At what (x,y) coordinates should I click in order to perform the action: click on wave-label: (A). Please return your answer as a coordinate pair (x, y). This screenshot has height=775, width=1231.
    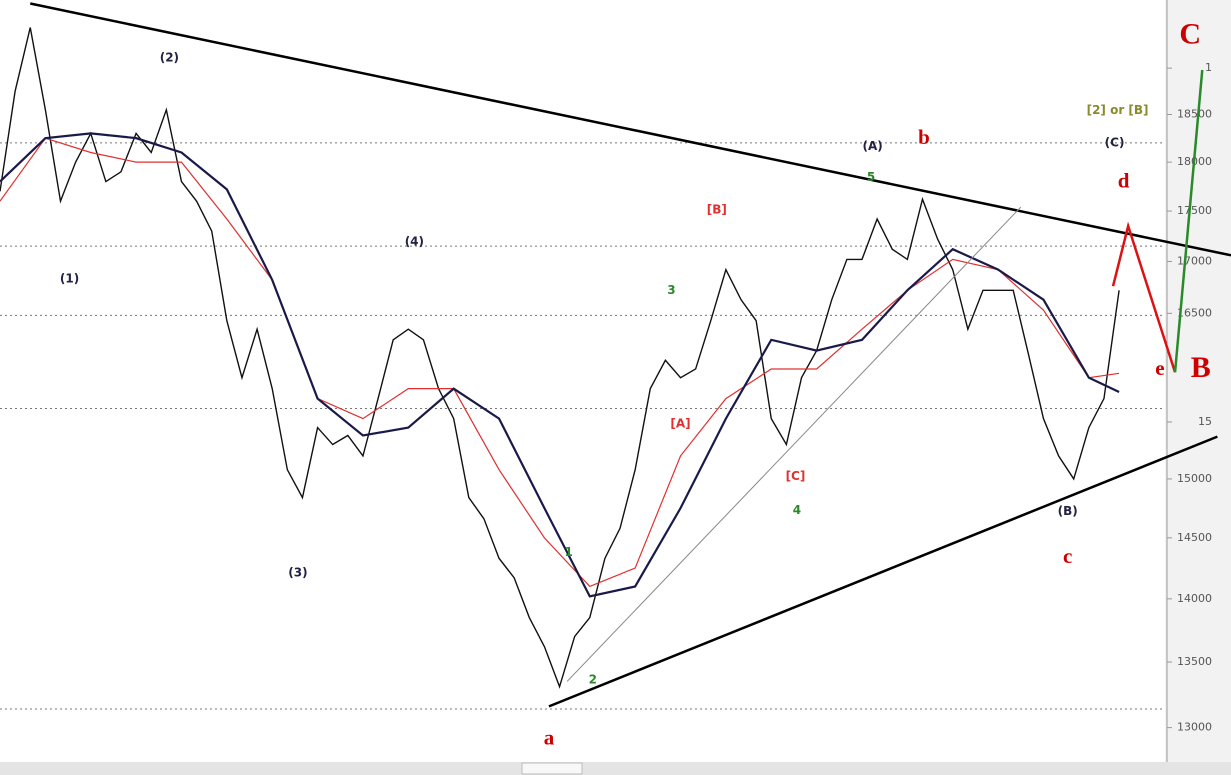
    Looking at the image, I should click on (872, 146).